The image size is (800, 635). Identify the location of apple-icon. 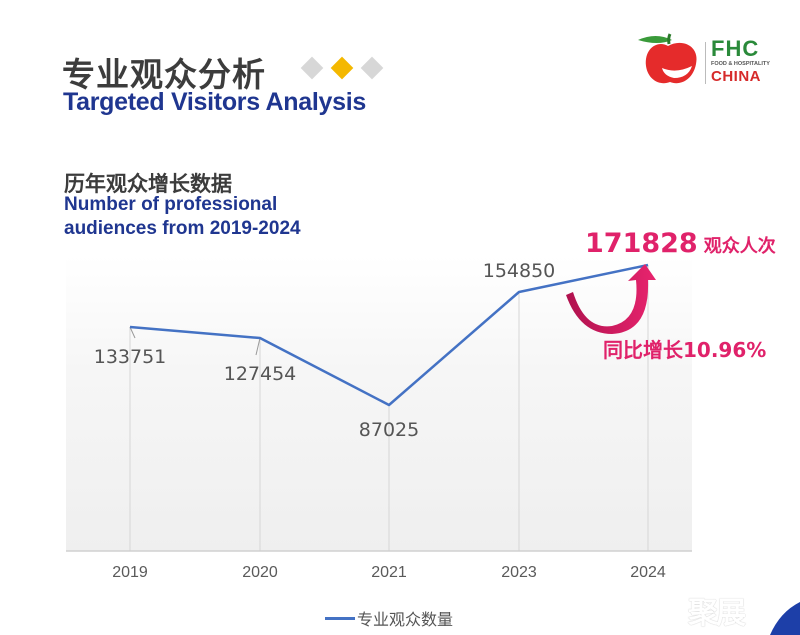
(667, 58).